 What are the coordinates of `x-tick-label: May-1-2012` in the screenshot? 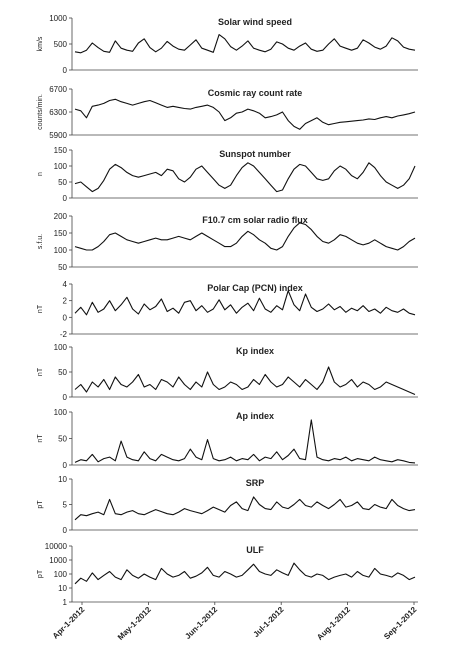 It's located at (134, 623).